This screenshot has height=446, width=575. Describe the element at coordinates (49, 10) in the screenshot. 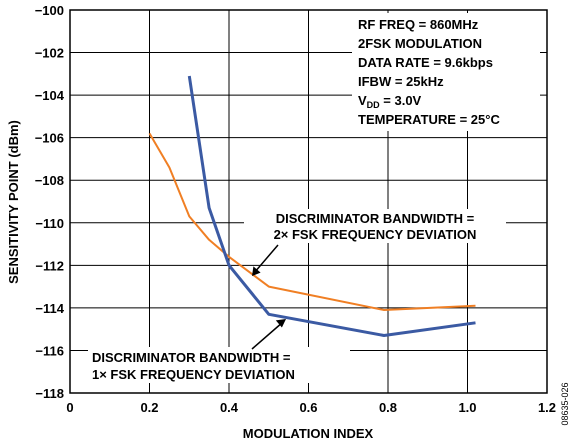

I see `y-tick-label: −100` at that location.